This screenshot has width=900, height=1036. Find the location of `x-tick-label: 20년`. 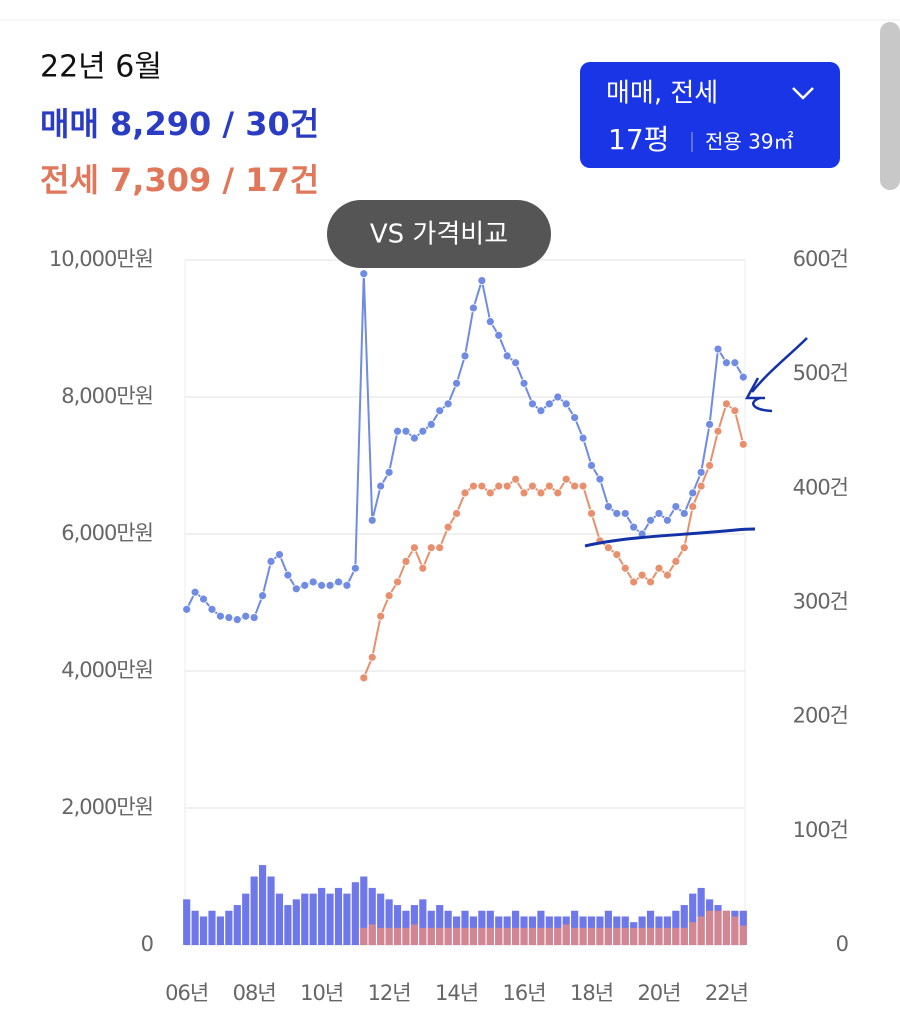

x-tick-label: 20년 is located at coordinates (658, 993).